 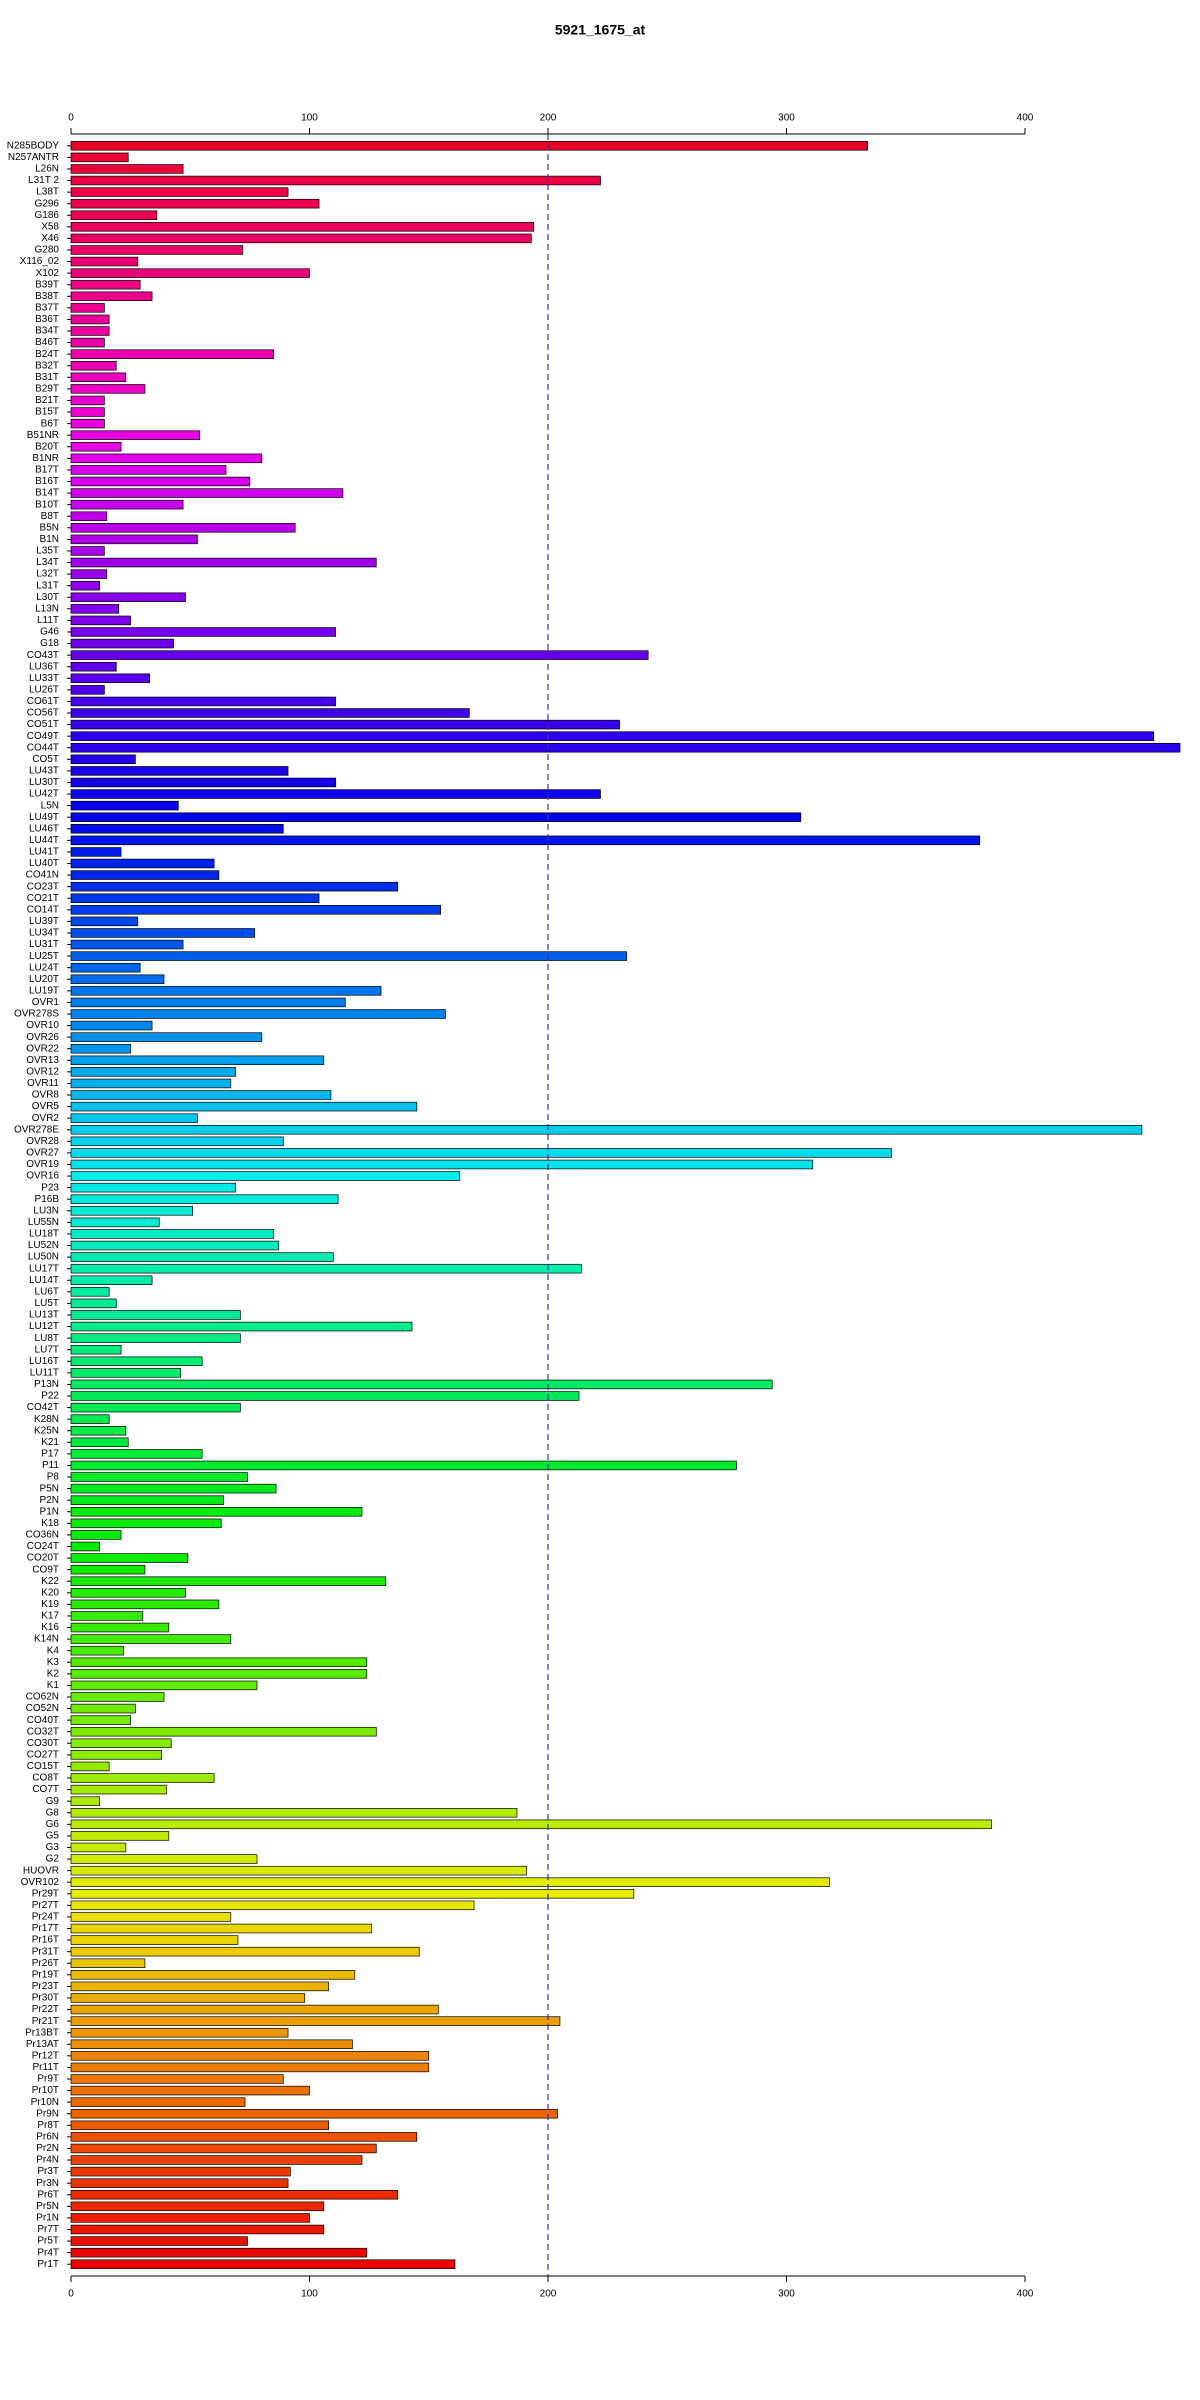 I want to click on y-tick-label: N257ANTR, so click(x=33, y=157).